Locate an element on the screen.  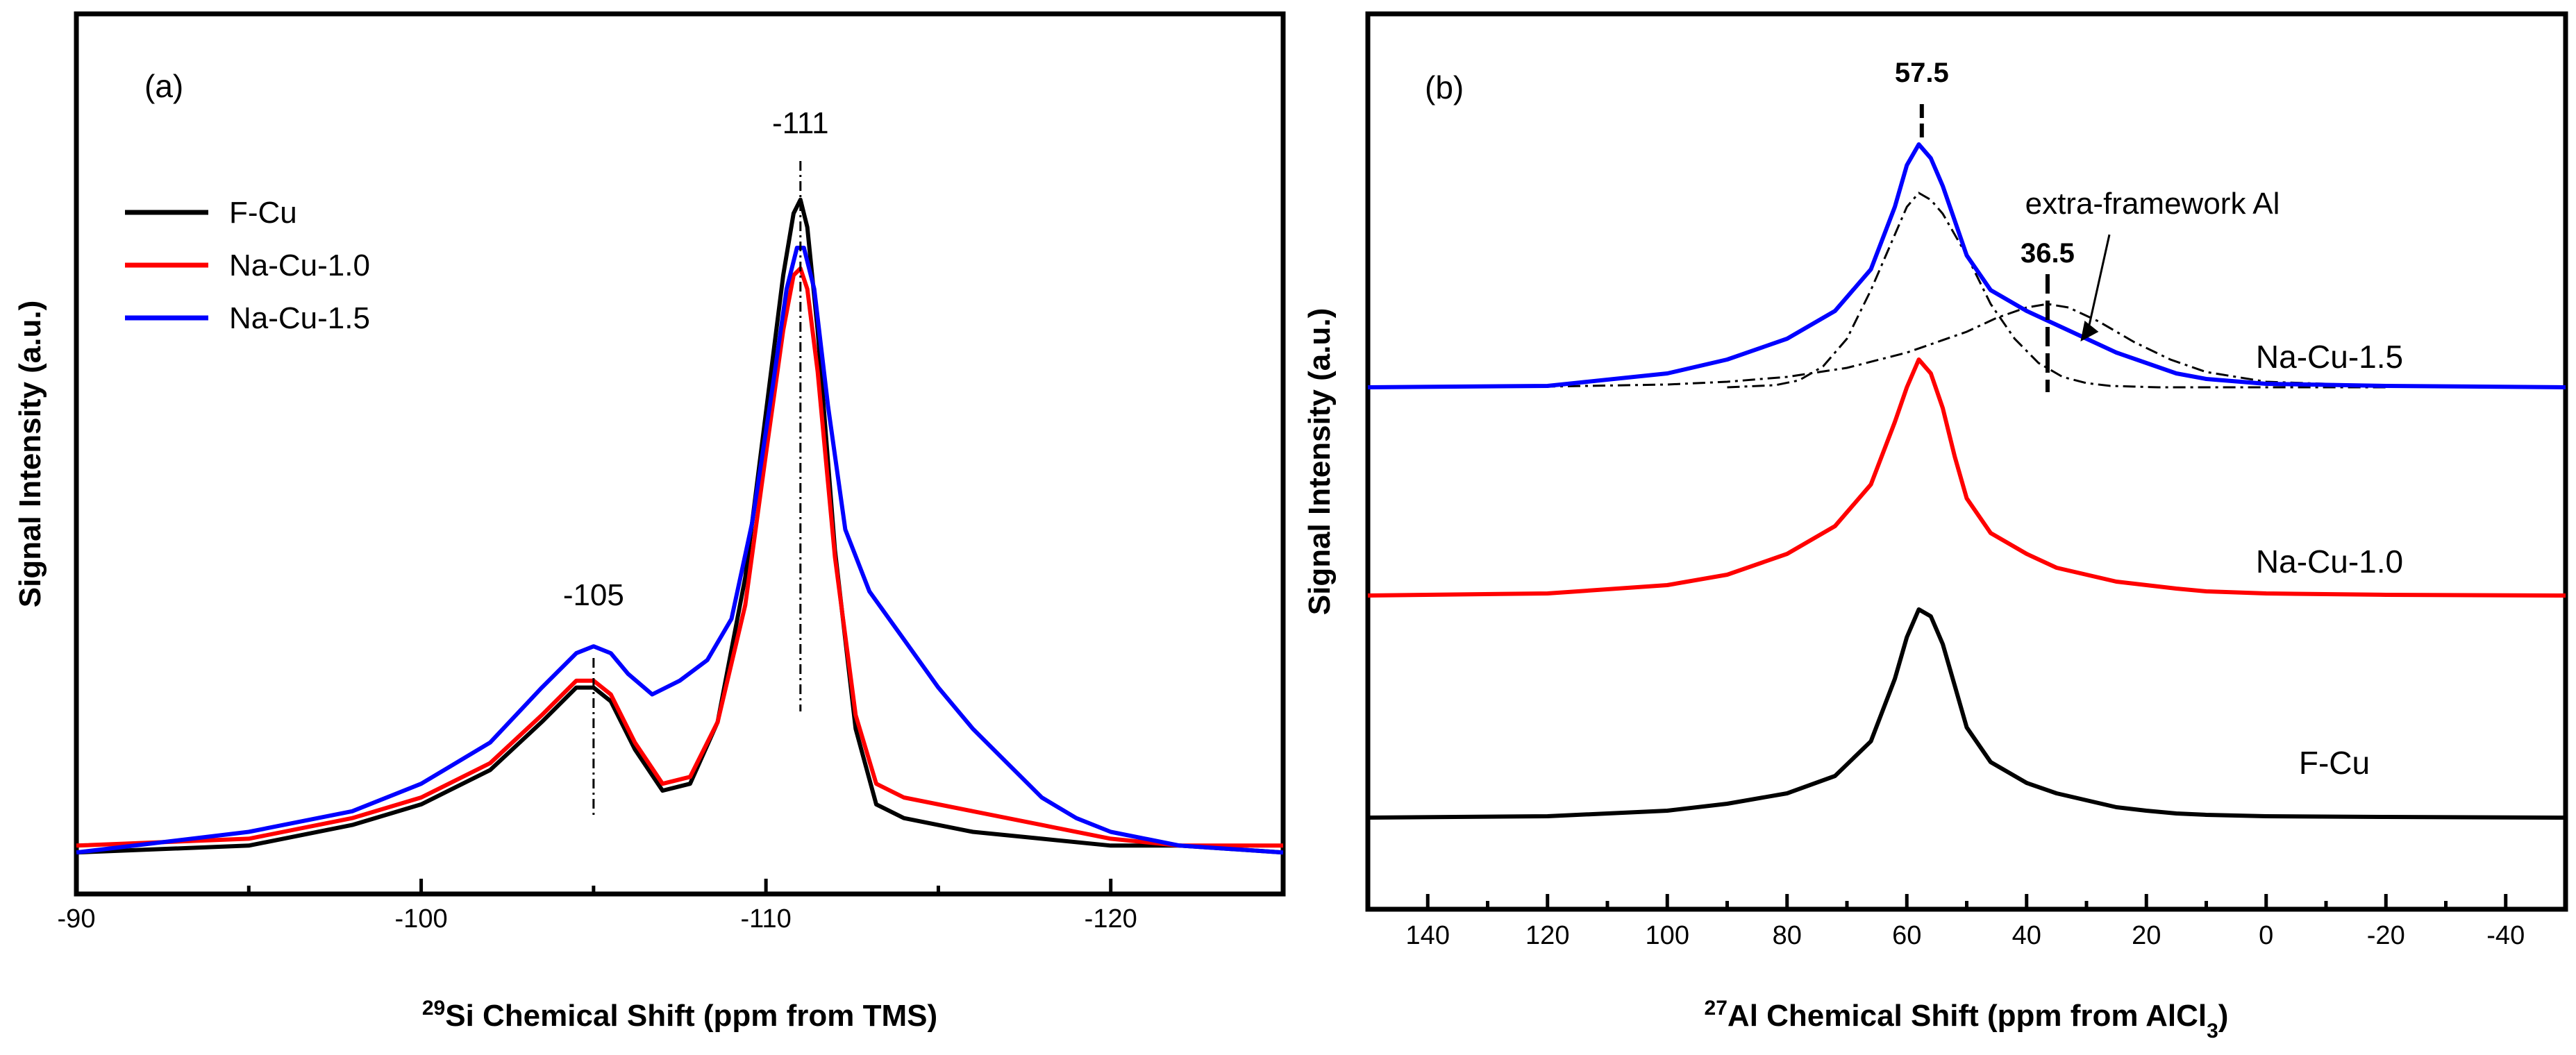
panel-b-y-axis-title: Signal Intensity (a.u.) is located at coordinates (1320, 462).